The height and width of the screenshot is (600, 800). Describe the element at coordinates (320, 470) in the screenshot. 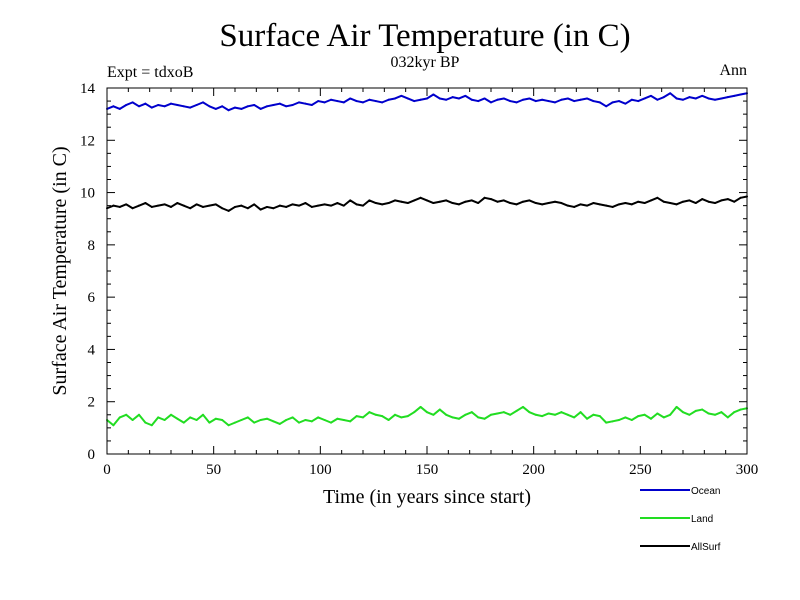

I see `x-tick-label: 100` at that location.